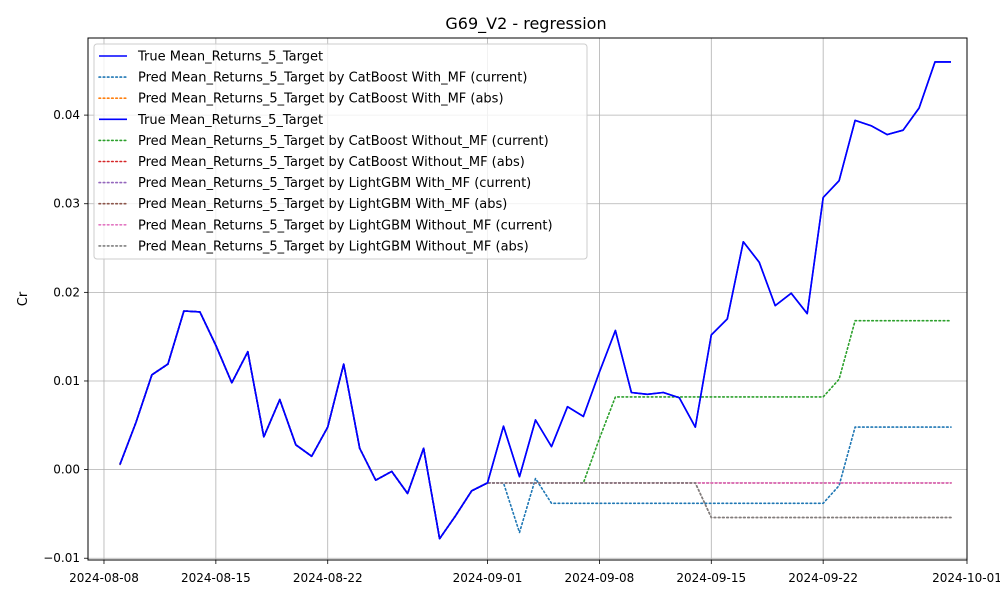  What do you see at coordinates (66, 381) in the screenshot?
I see `y-tick-label: 0.01` at bounding box center [66, 381].